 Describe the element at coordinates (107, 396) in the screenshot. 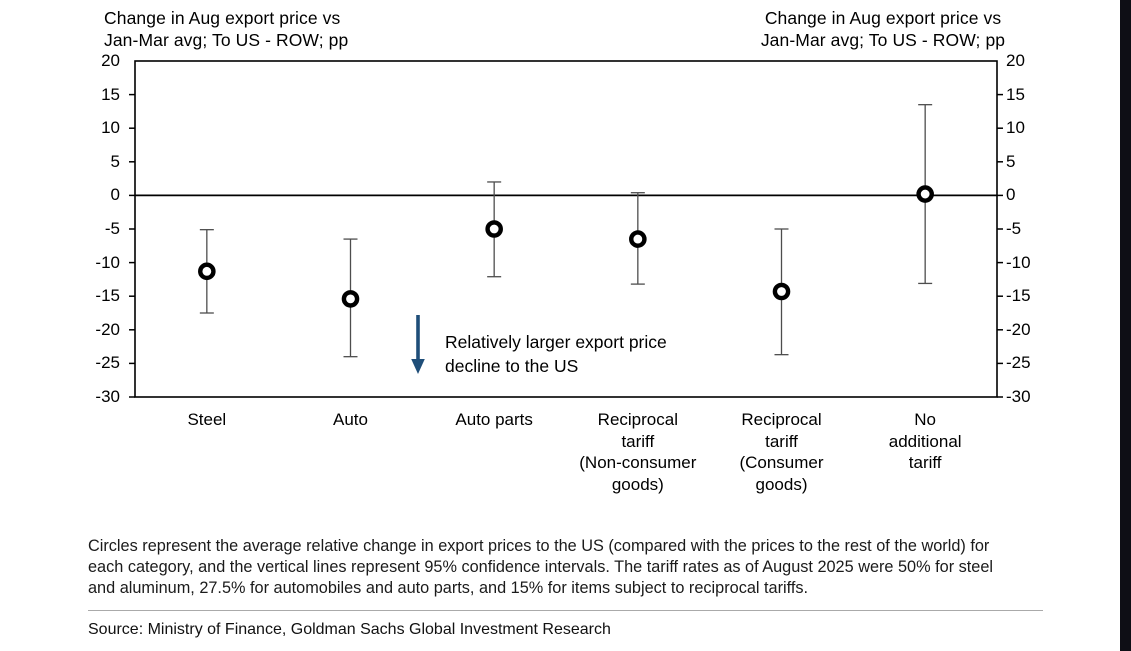

I see `y-axis-tick-label-left: -30` at that location.